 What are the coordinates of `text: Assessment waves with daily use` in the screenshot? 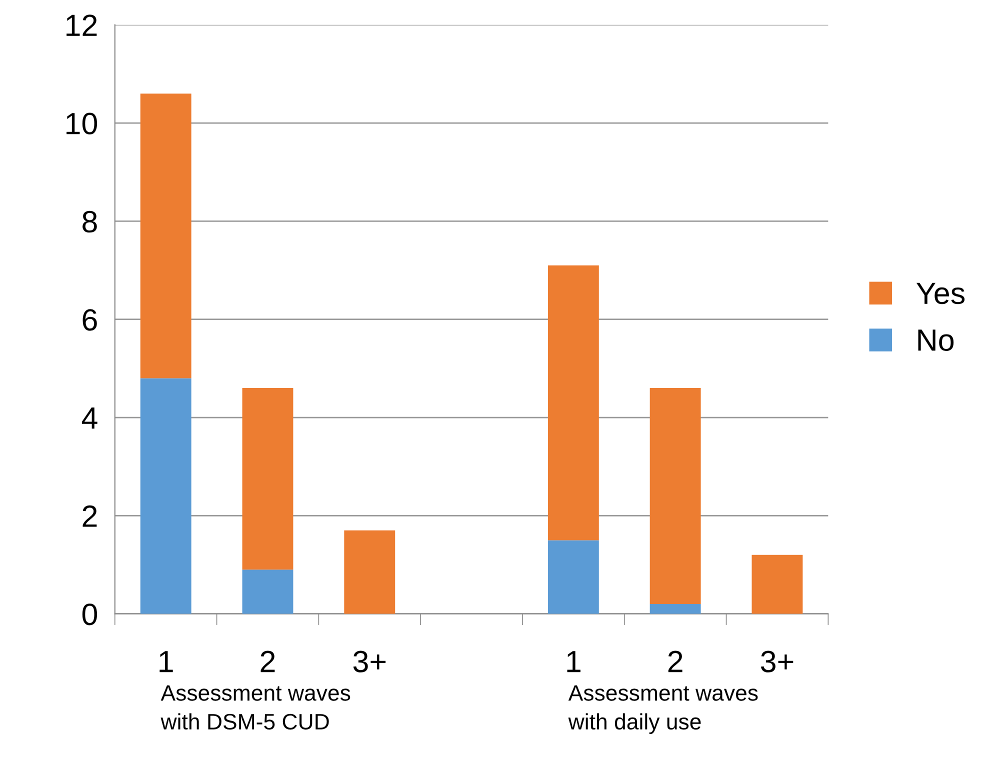 It's located at (663, 709).